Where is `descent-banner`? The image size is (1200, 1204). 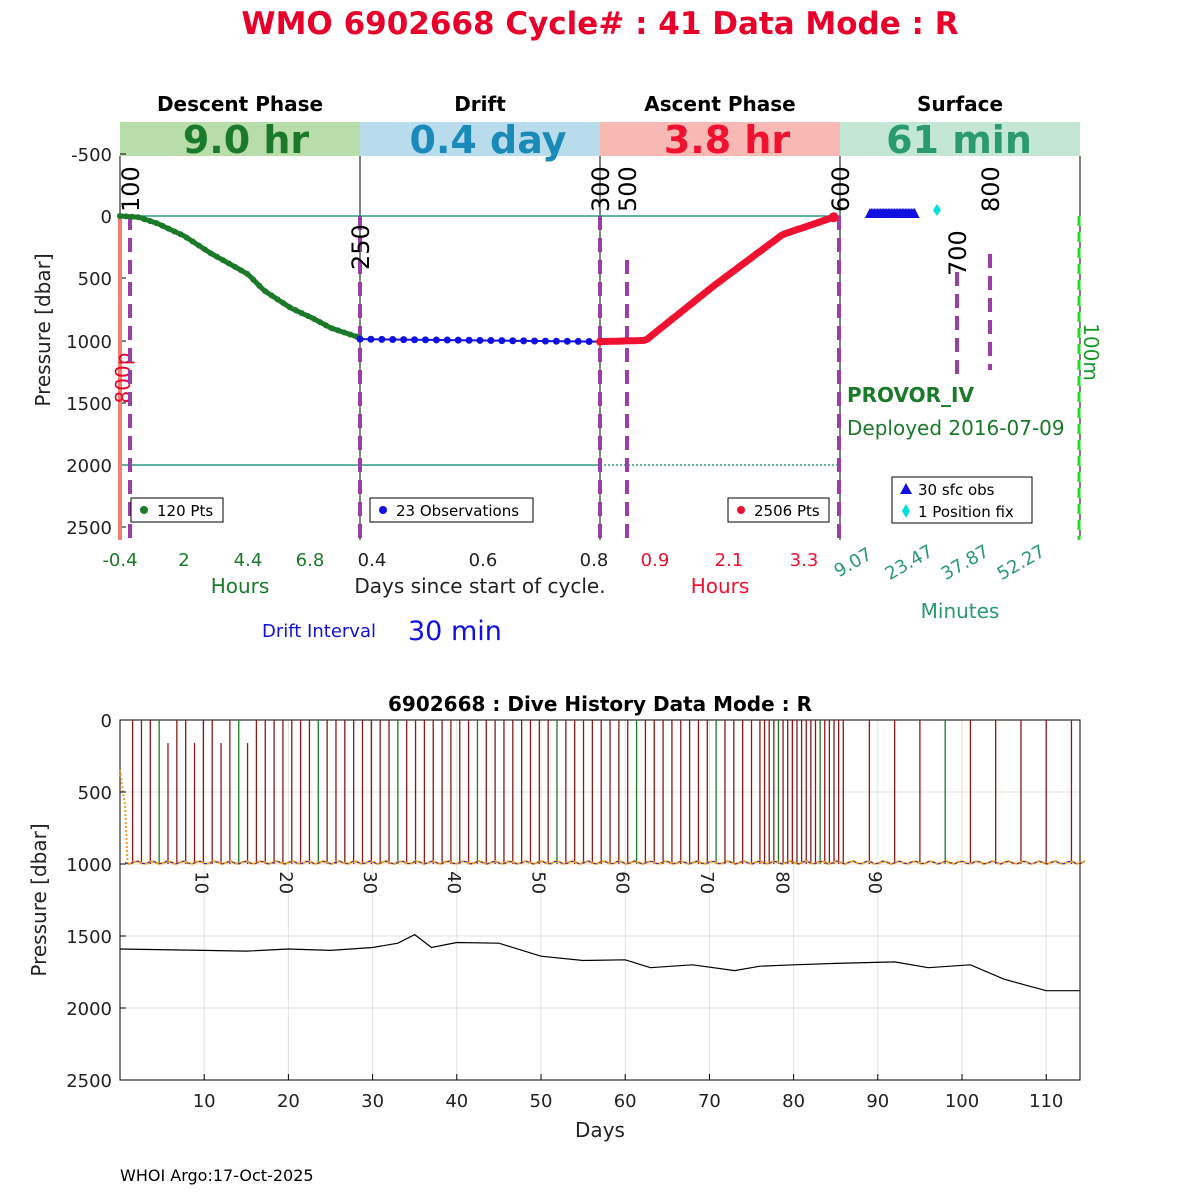 descent-banner is located at coordinates (240, 139).